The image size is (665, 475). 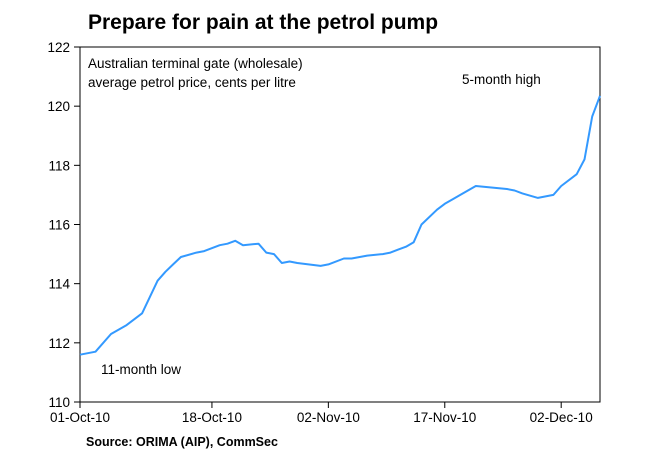 What do you see at coordinates (263, 22) in the screenshot?
I see `chart-title: Prepare for pain at the petrol pump` at bounding box center [263, 22].